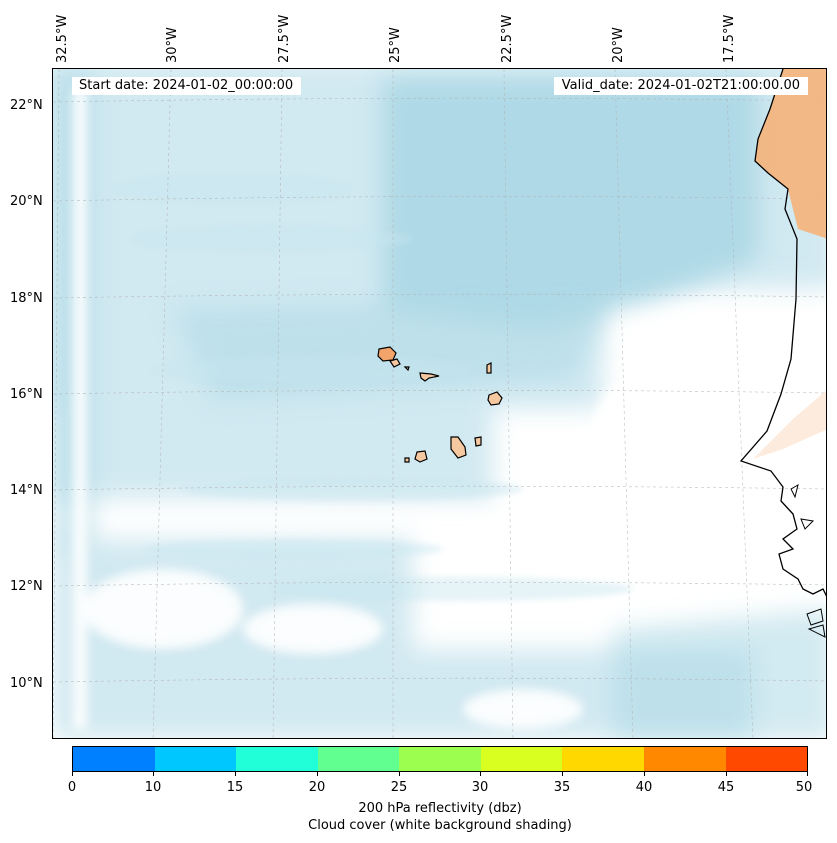  I want to click on lon-label-25w: 25°W, so click(395, 45).